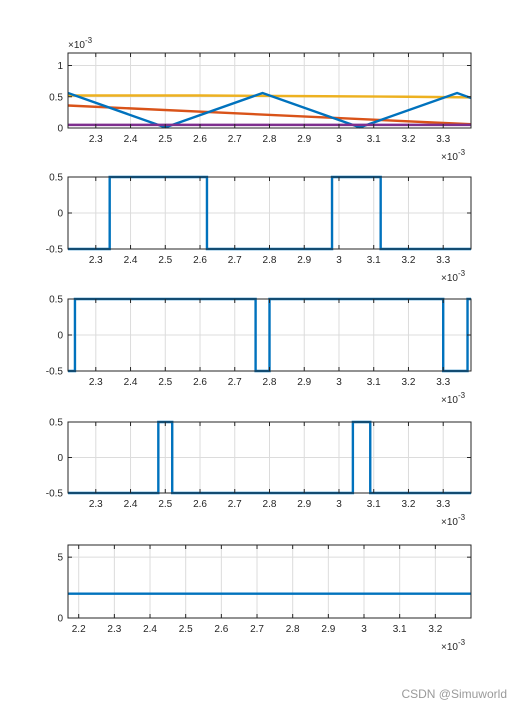  I want to click on x-tick-label: 2.2, so click(79, 629).